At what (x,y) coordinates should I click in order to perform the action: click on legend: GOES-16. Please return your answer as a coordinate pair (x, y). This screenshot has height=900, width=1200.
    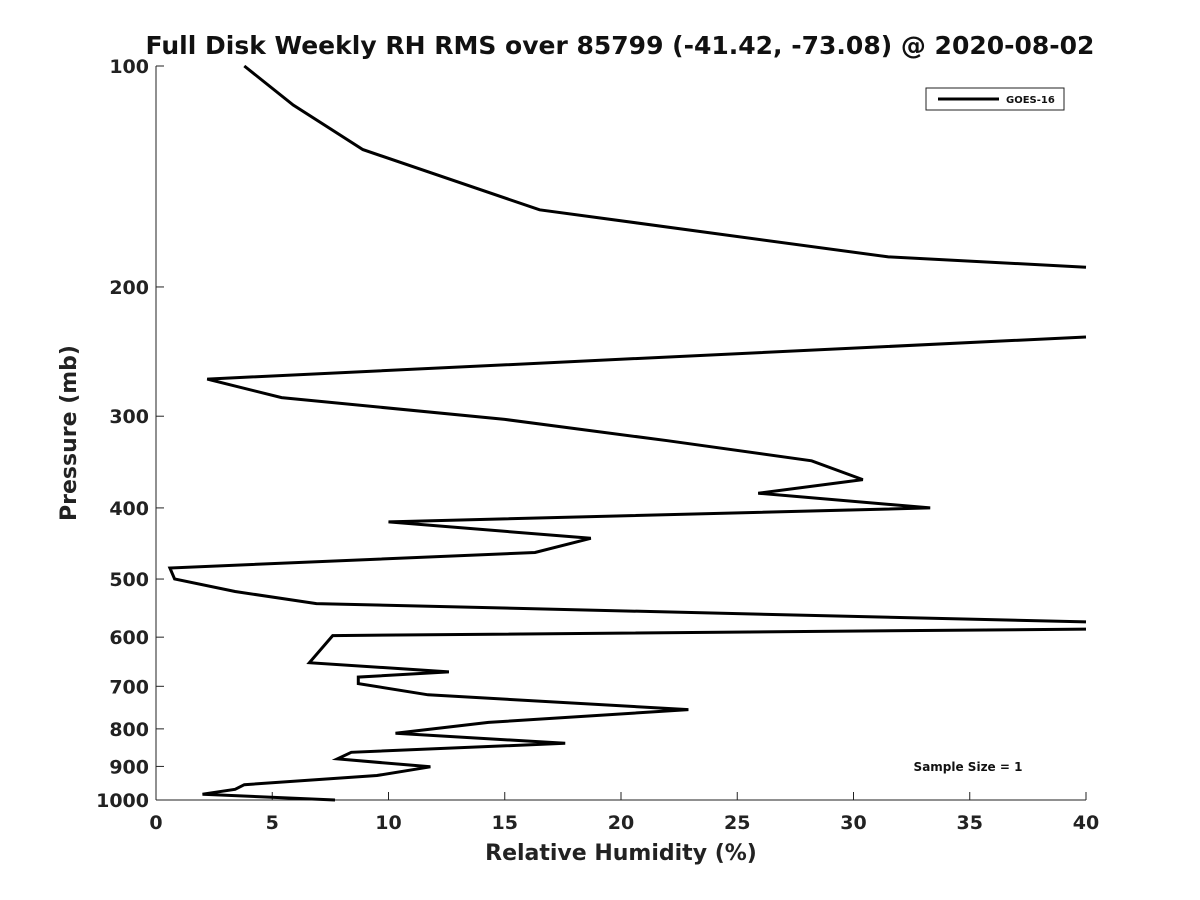
    Looking at the image, I should click on (995, 99).